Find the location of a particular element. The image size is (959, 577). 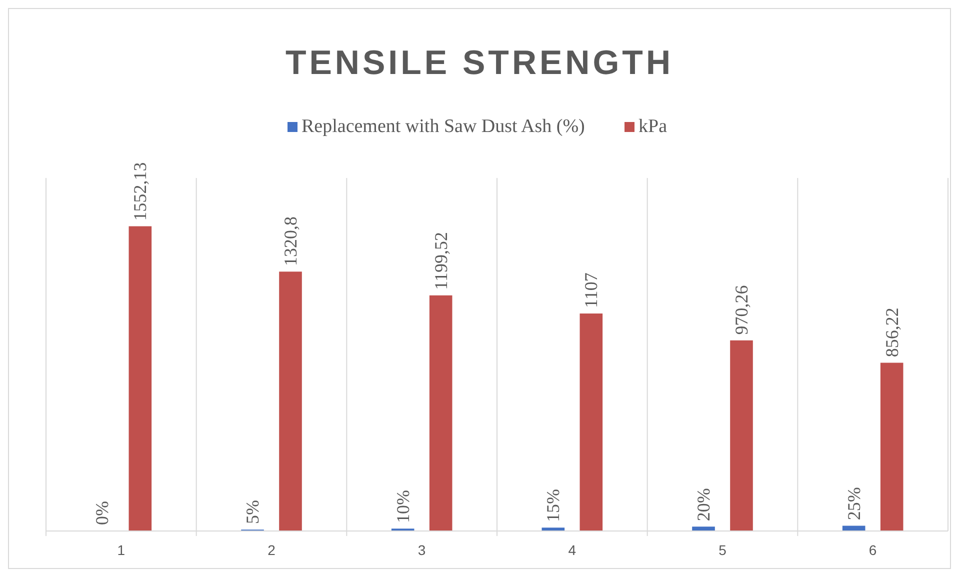

data-label: 970,26 is located at coordinates (742, 310).